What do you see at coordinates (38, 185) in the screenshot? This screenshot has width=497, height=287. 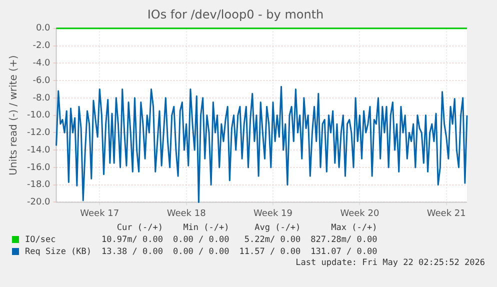 I see `y-tick-label: -18.0` at bounding box center [38, 185].